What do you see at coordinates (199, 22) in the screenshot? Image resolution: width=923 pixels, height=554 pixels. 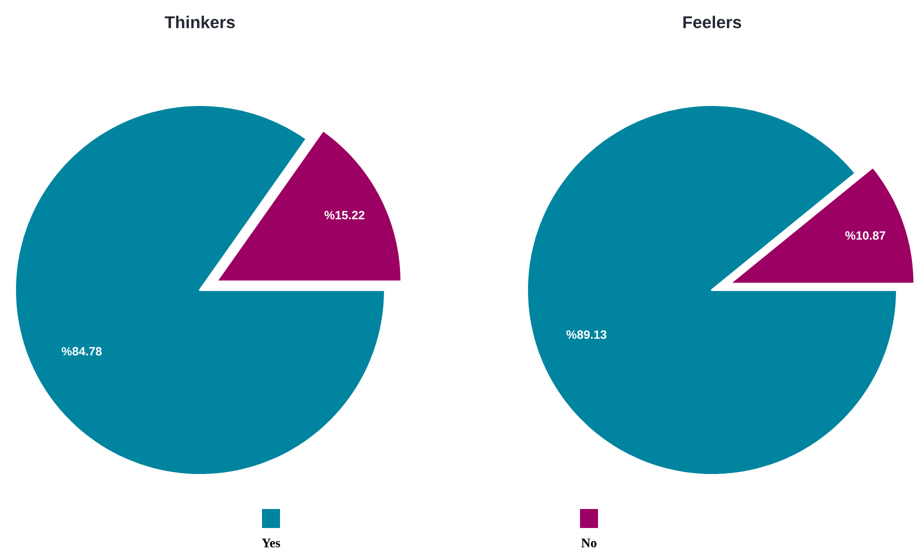 I see `chart-title: Thinkers` at bounding box center [199, 22].